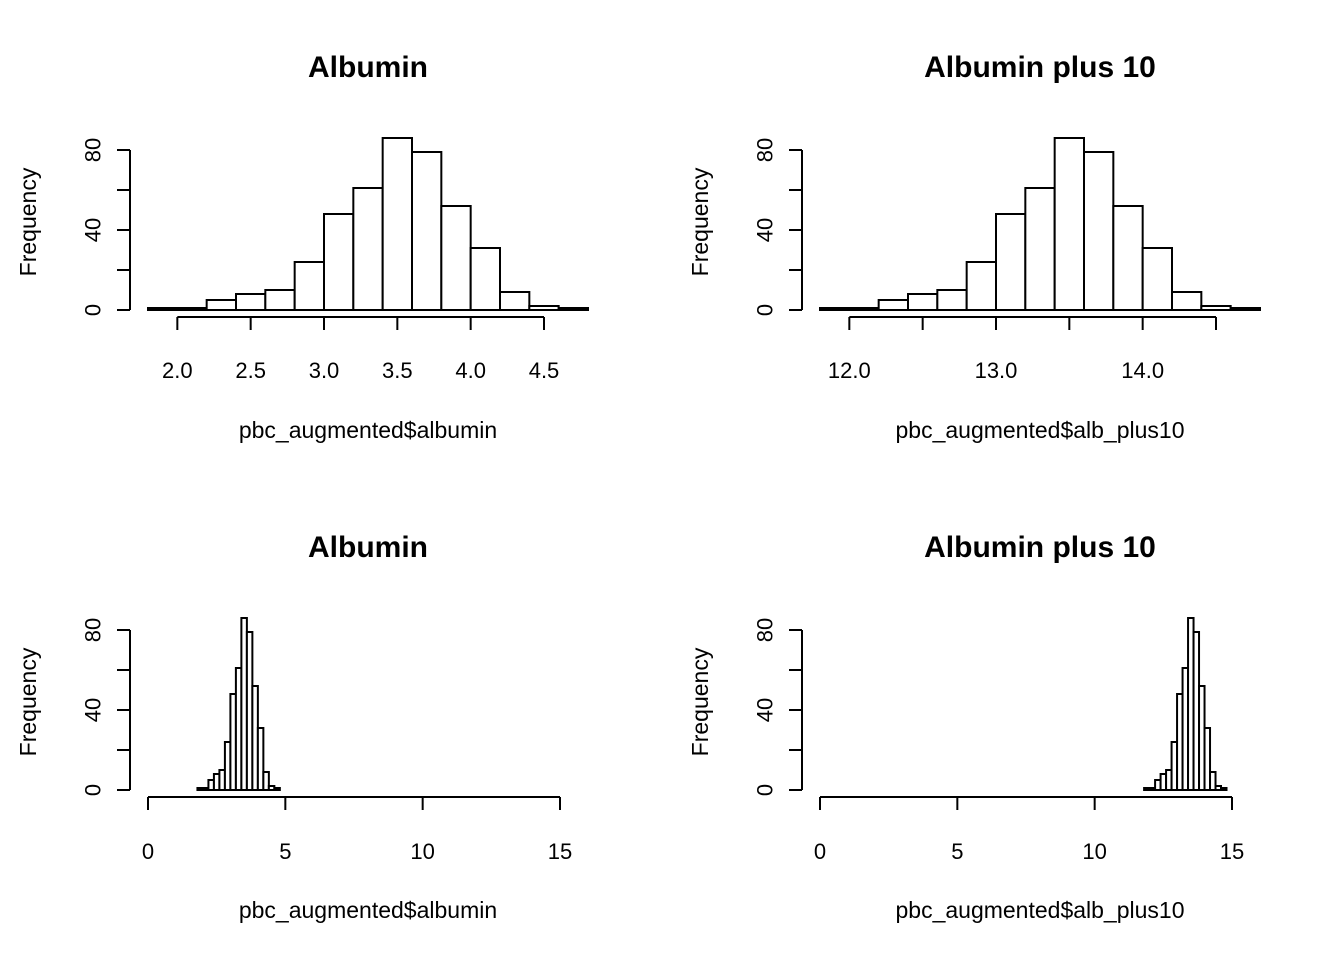 This screenshot has width=1344, height=960. What do you see at coordinates (250, 370) in the screenshot?
I see `x-tick-label: 2.5` at bounding box center [250, 370].